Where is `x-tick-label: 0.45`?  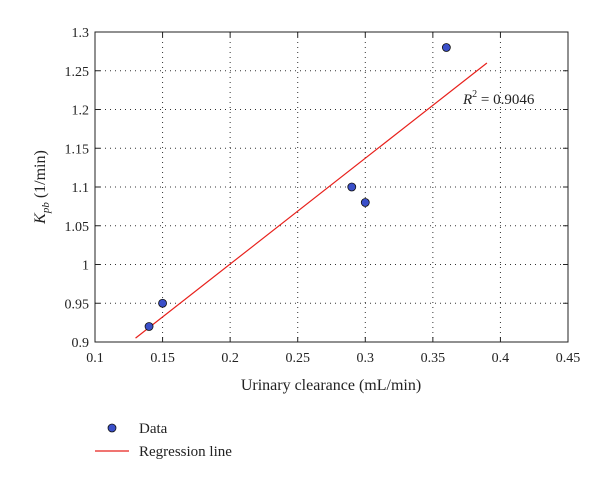 x-tick-label: 0.45 is located at coordinates (568, 358).